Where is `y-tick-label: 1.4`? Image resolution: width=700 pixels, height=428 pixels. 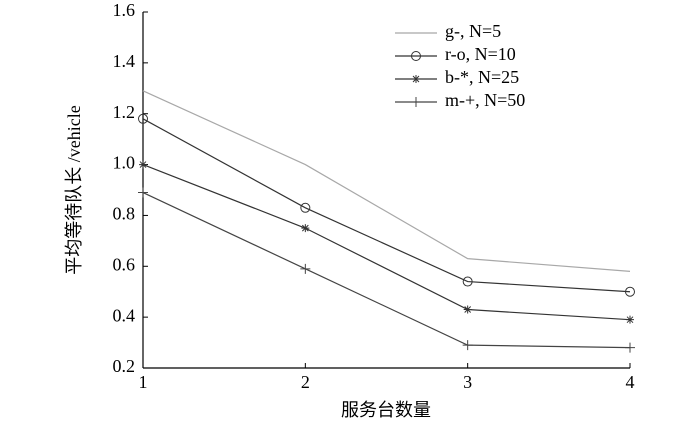
y-tick-label: 1.4 is located at coordinates (124, 61).